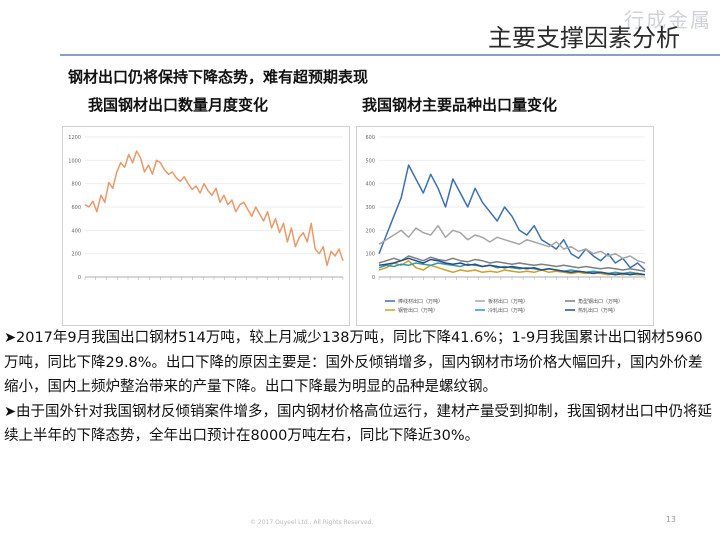  I want to click on footer-copyright: © 2017 Ouyeel Ltd., All Rights Reserved., so click(312, 522).